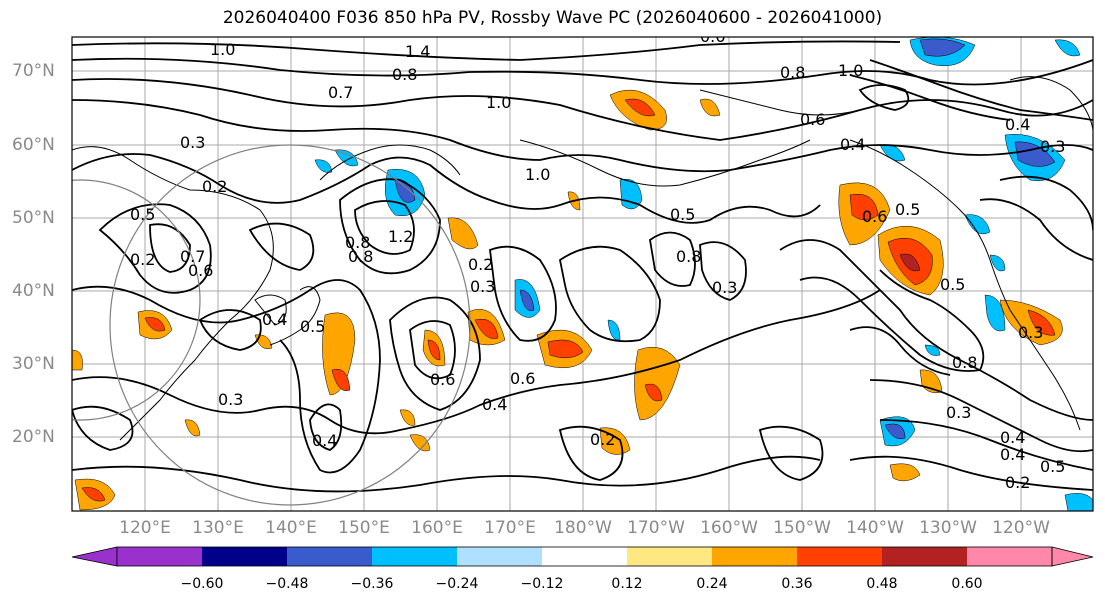 The width and height of the screenshot is (1105, 604). I want to click on lat-label-20n: 20°N, so click(33, 437).